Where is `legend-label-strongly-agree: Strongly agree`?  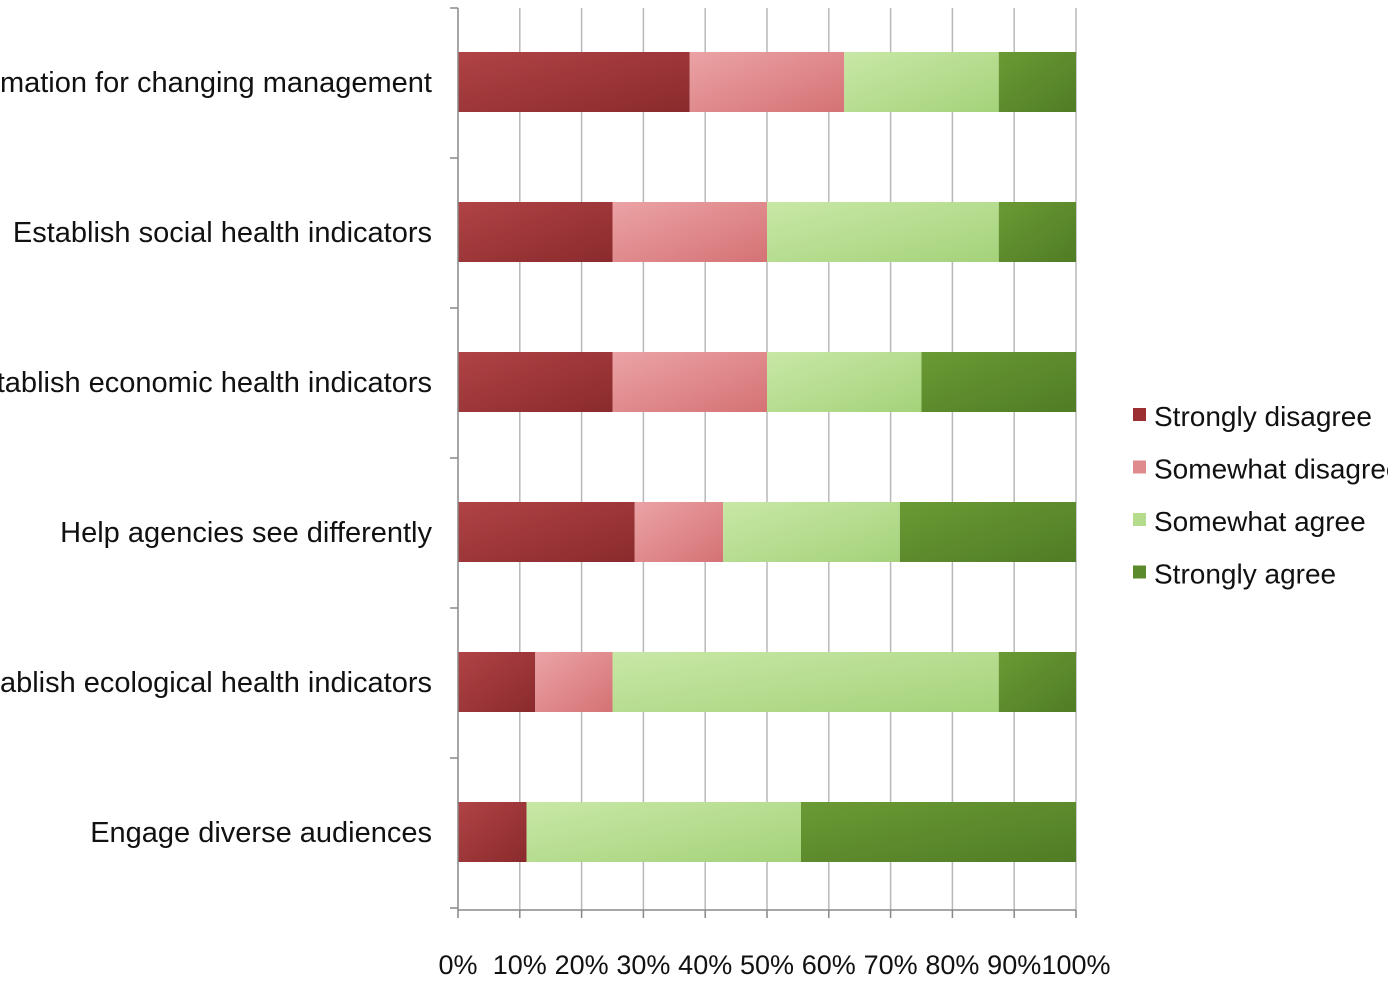 legend-label-strongly-agree: Strongly agree is located at coordinates (1245, 574).